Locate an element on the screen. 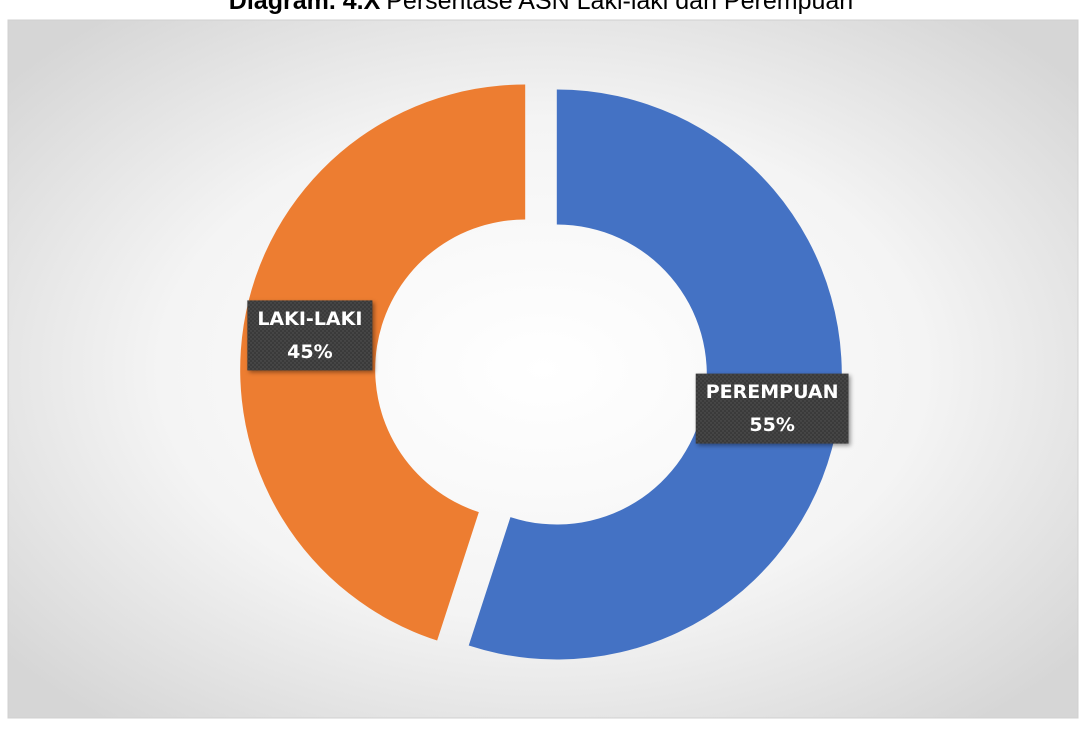  title-bold: Diagram. 4.X is located at coordinates (305, 7).